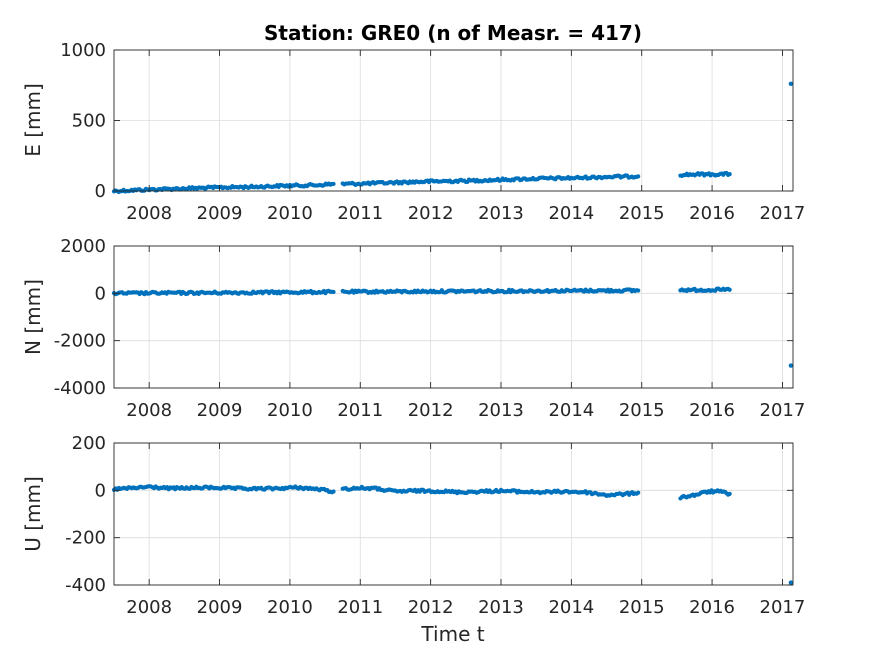  I want to click on y-tick-label: 1000, so click(83, 50).